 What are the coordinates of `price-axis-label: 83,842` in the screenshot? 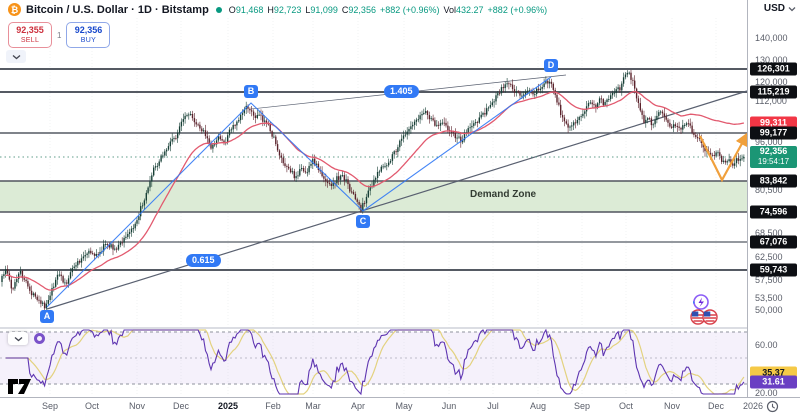 It's located at (773, 181).